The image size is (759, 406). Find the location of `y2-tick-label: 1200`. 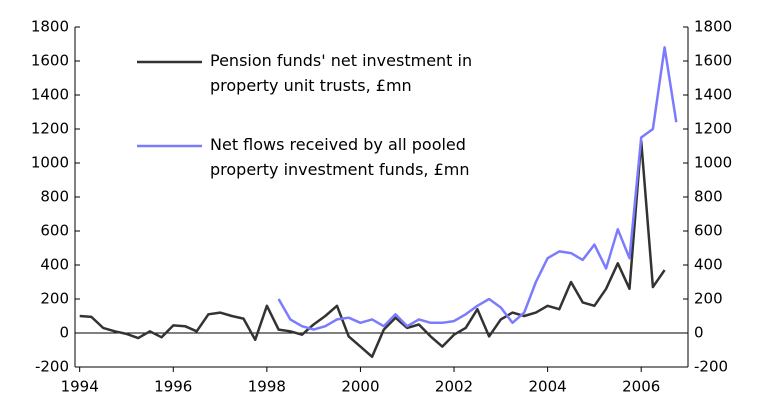

y2-tick-label: 1200 is located at coordinates (713, 129).